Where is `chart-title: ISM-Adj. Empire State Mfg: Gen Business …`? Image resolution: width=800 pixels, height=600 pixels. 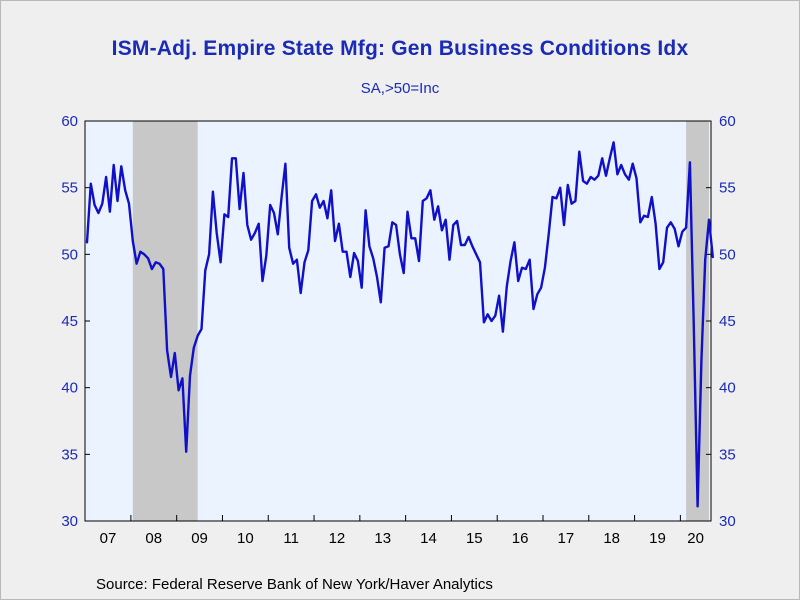 chart-title: ISM-Adj. Empire State Mfg: Gen Business … is located at coordinates (400, 48).